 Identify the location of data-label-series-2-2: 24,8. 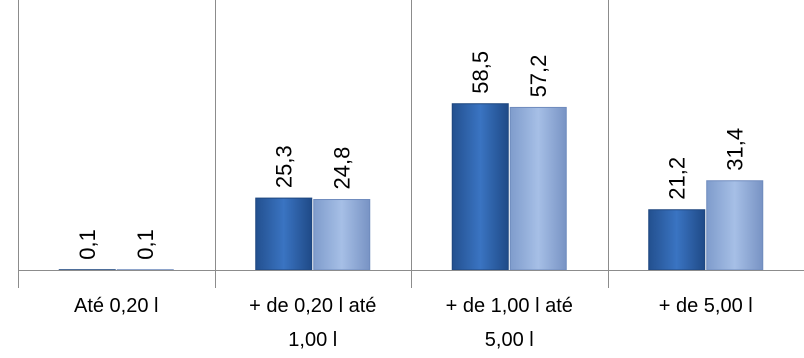
(342, 168).